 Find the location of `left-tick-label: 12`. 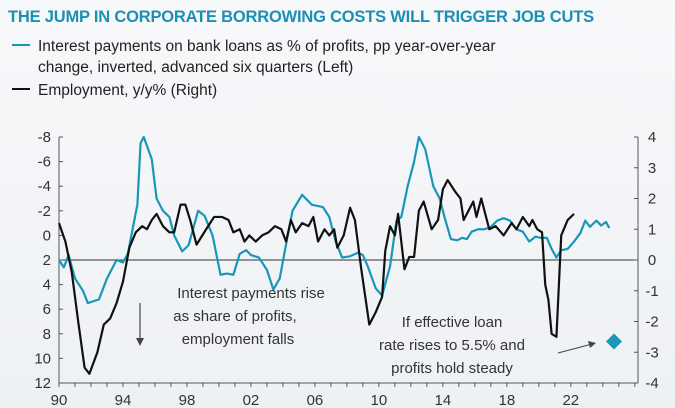

left-tick-label: 12 is located at coordinates (42, 383).